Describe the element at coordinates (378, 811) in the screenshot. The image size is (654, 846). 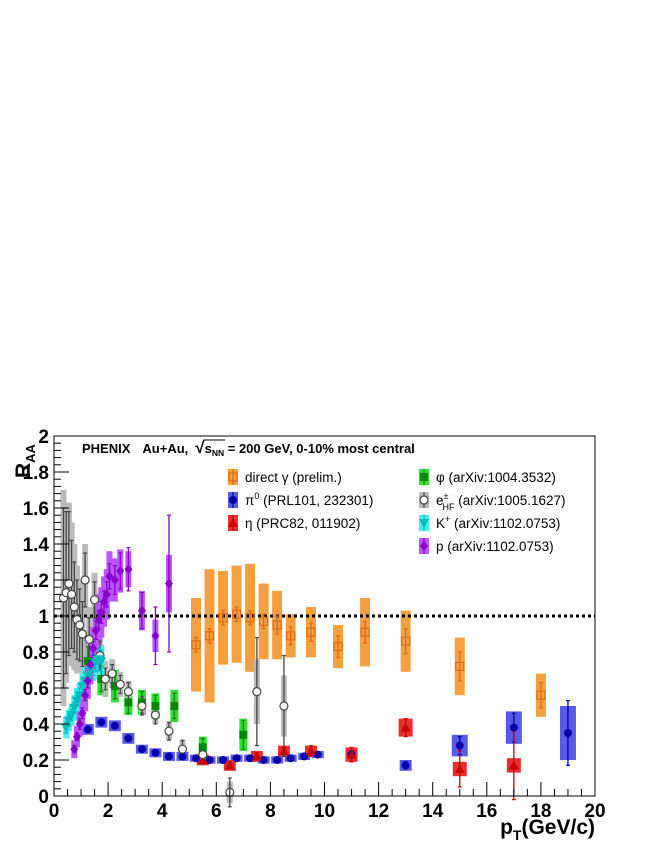
I see `x-tick-label: 12` at that location.